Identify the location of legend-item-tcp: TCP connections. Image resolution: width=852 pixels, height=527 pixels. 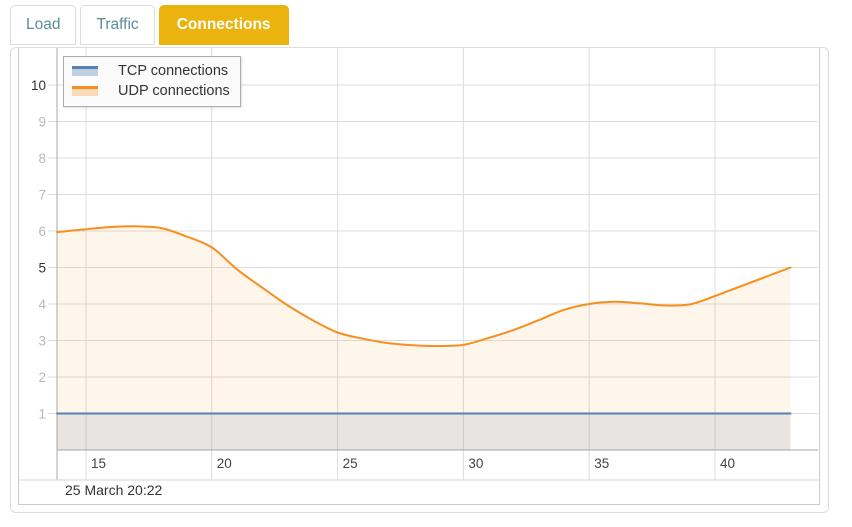
(151, 71).